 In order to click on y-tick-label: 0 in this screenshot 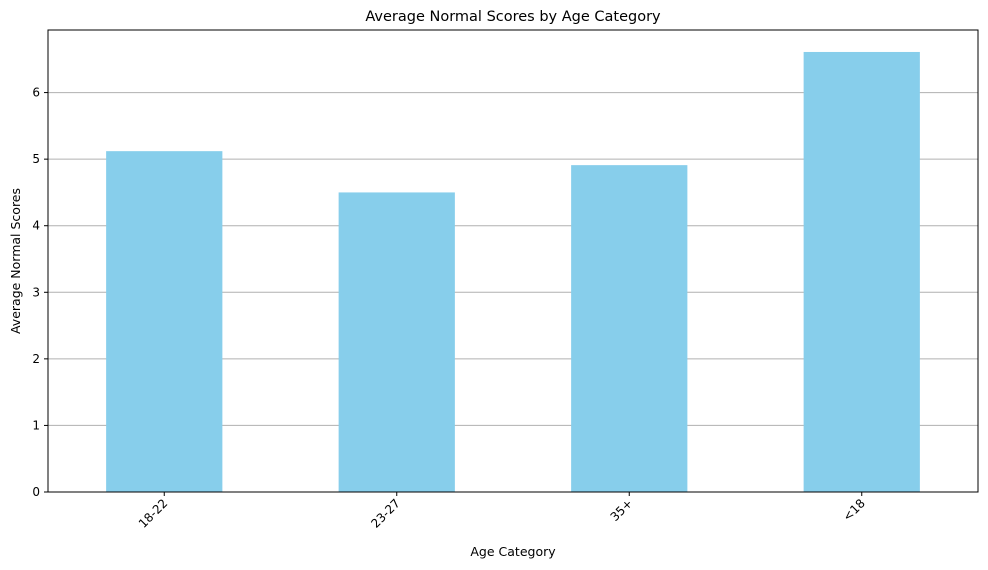, I will do `click(36, 492)`.